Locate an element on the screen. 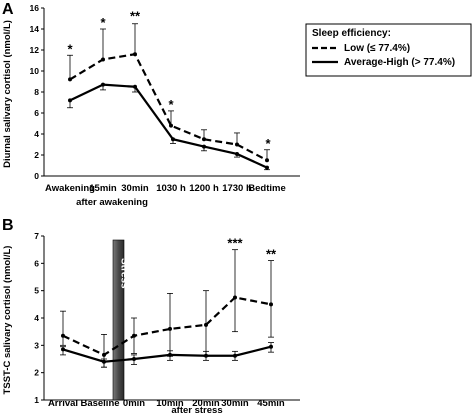 The image size is (474, 416). panel-b-x-tick-label: 0min is located at coordinates (134, 403).